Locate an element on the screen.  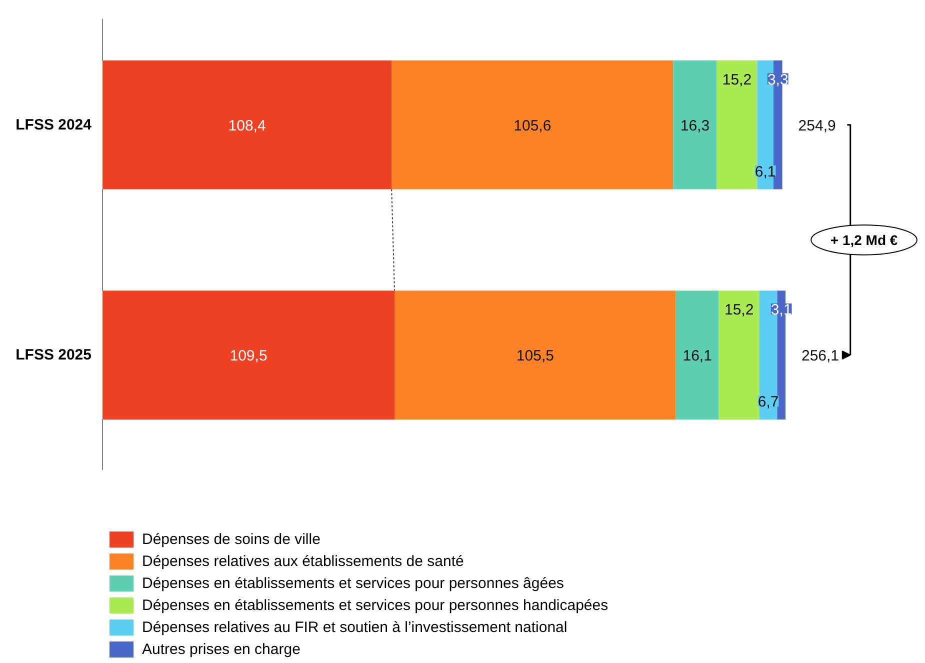
data-label: 16,3 is located at coordinates (695, 125).